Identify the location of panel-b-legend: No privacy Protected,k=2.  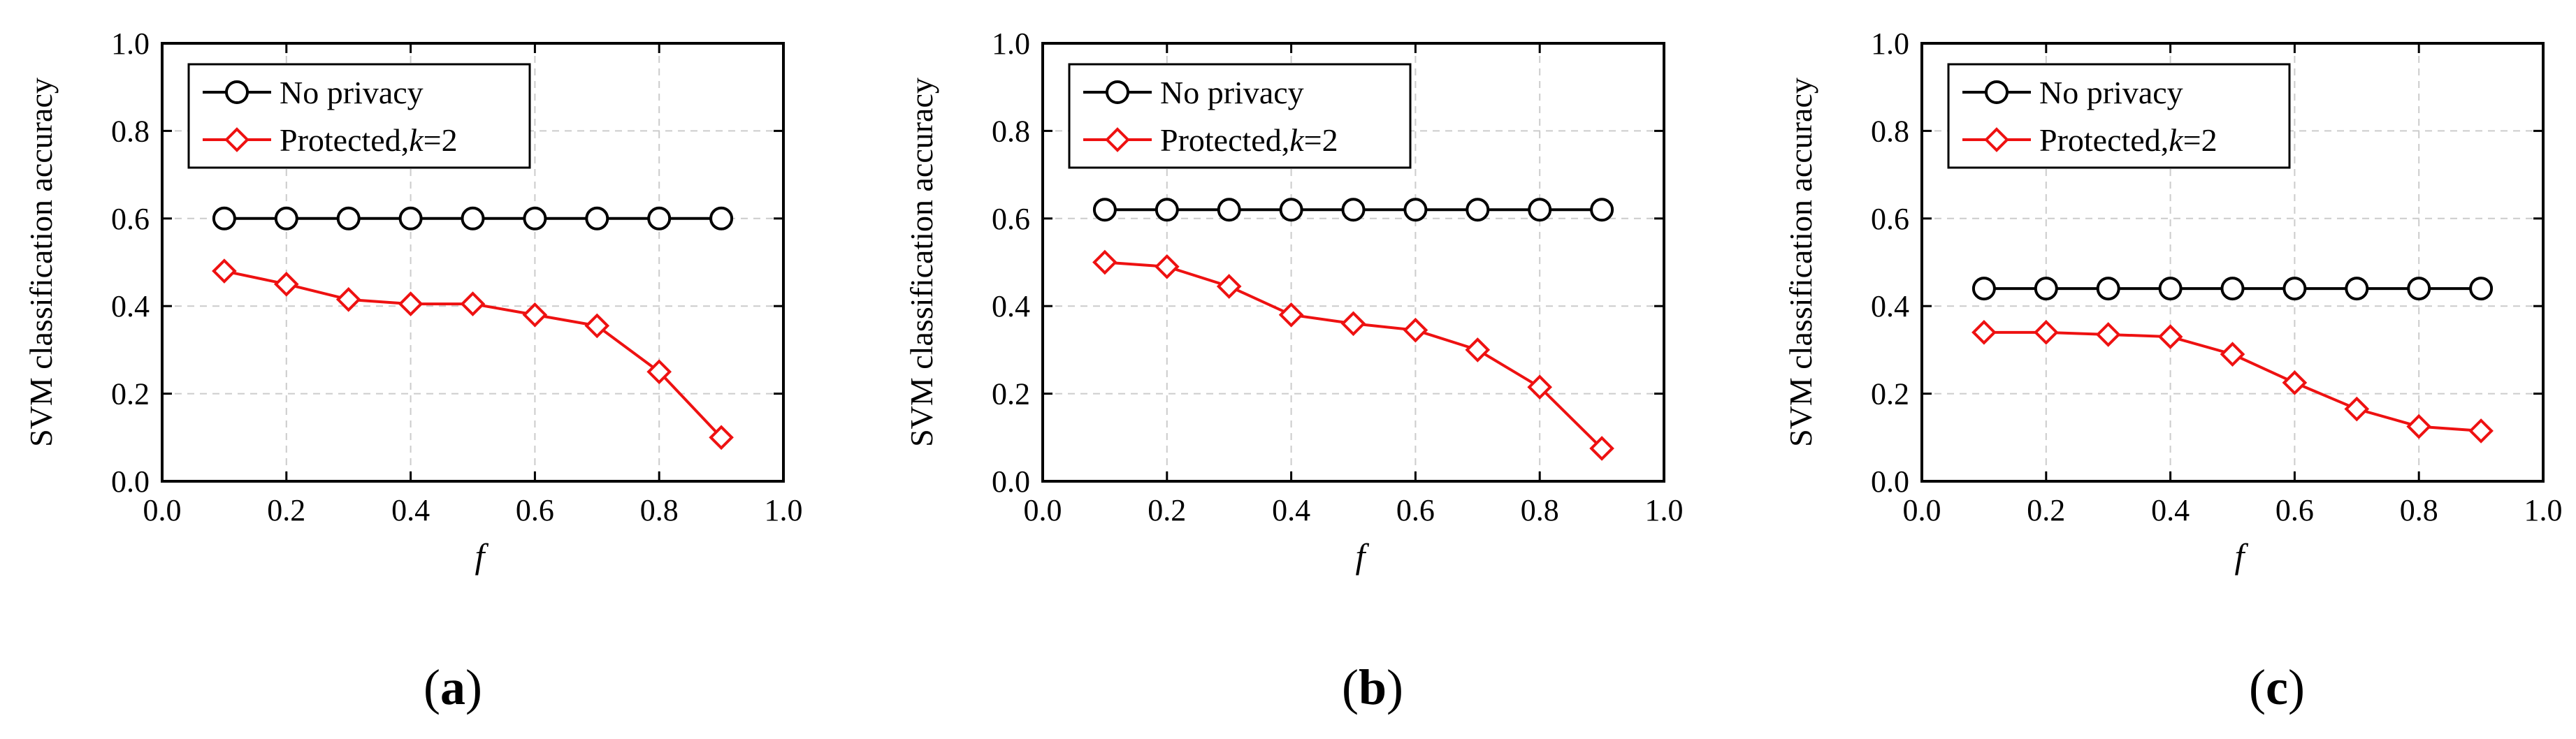
(1240, 116).